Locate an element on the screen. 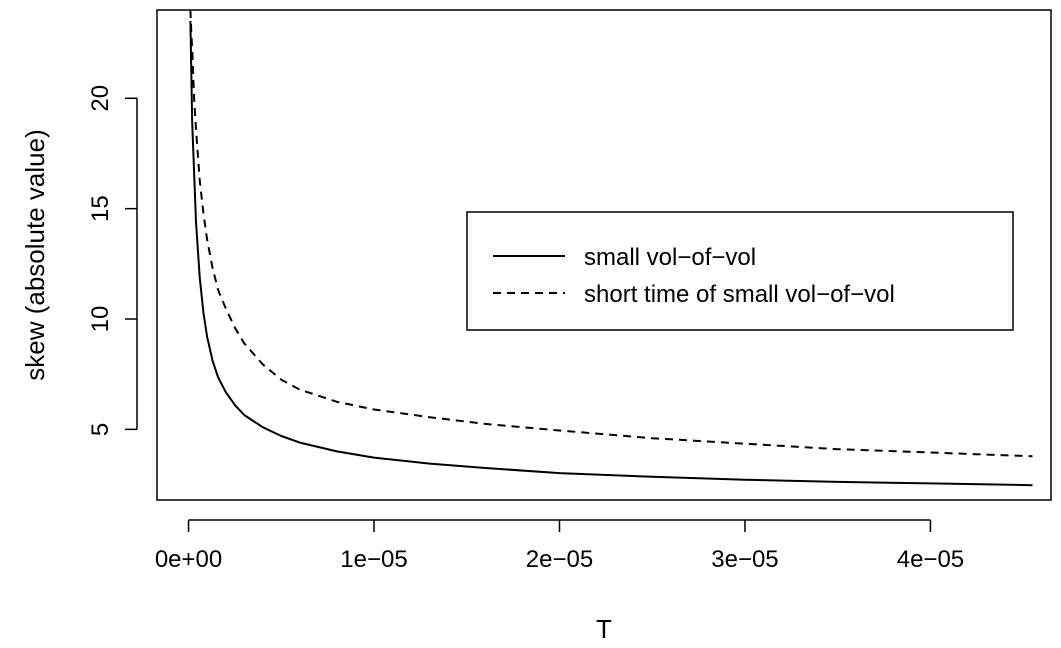 This screenshot has height=648, width=1061. x-tick-label: 4e−05 is located at coordinates (930, 559).